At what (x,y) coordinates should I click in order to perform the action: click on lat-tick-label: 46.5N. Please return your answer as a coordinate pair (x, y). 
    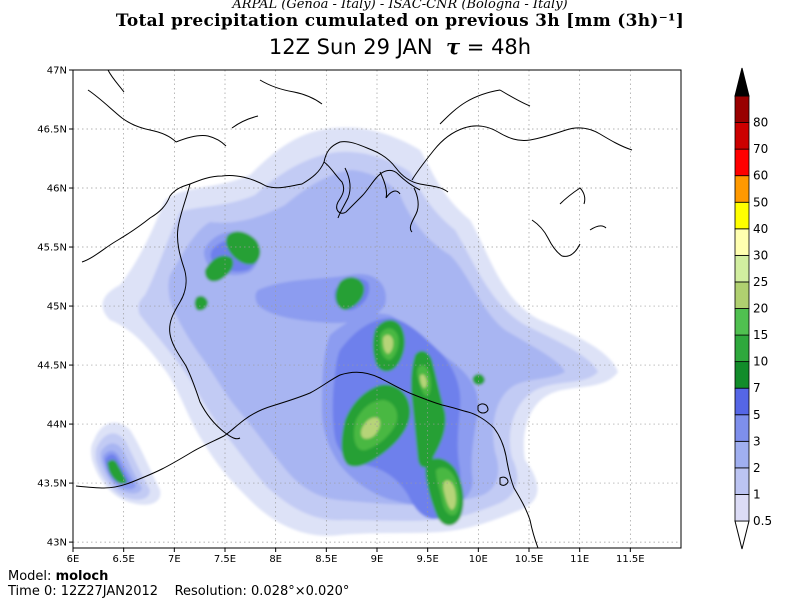
    Looking at the image, I should click on (52, 130).